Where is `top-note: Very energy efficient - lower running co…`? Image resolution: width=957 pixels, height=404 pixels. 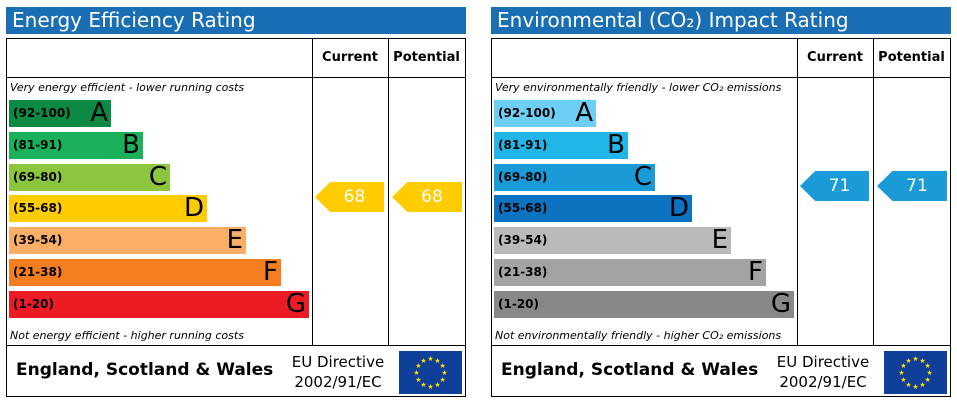 top-note: Very energy efficient - lower running co… is located at coordinates (127, 87).